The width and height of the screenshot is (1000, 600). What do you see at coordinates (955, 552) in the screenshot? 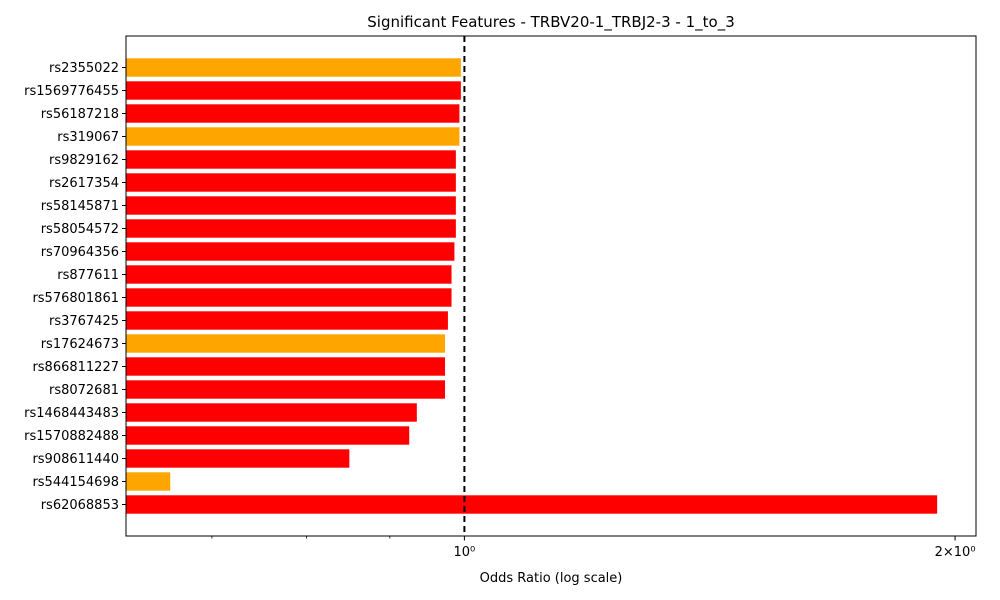
I see `x-tick-label: 2×10⁰` at bounding box center [955, 552].